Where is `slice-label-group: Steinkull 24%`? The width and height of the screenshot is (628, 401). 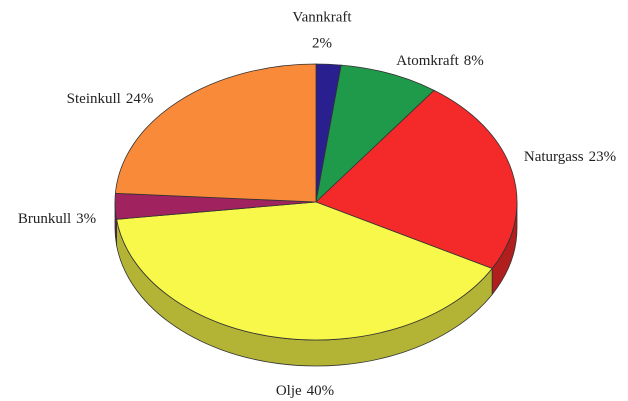 slice-label-group: Steinkull 24% is located at coordinates (110, 99).